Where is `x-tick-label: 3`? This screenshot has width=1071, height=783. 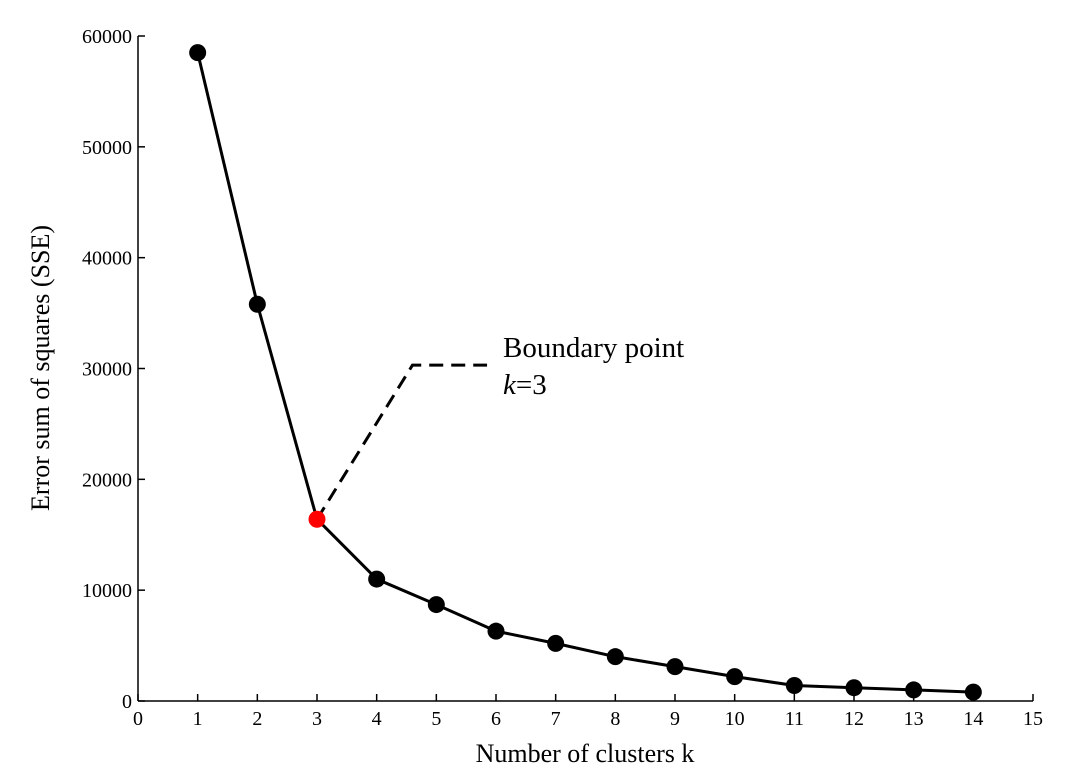
x-tick-label: 3 is located at coordinates (317, 719).